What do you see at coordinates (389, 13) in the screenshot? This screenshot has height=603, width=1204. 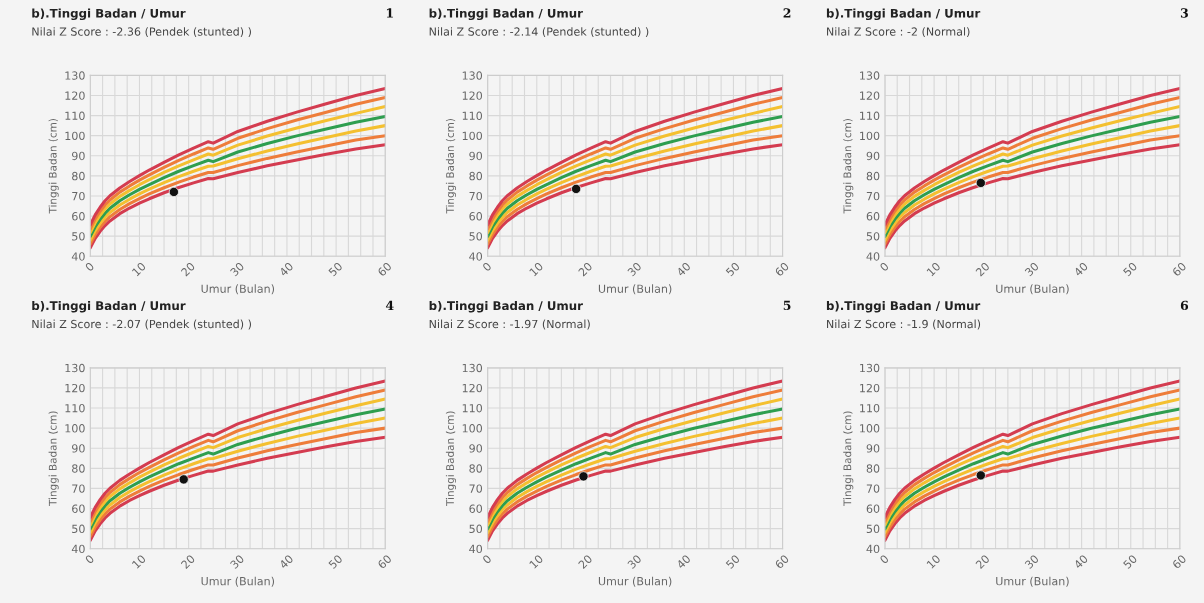 I see `text: 1` at bounding box center [389, 13].